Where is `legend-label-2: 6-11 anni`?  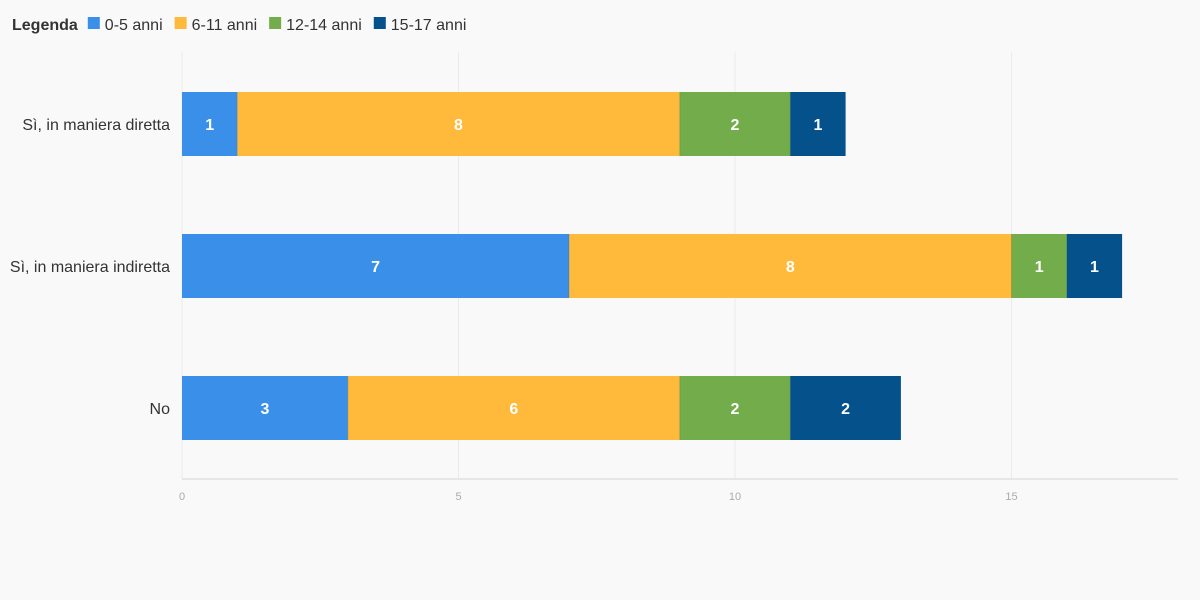
legend-label-2: 6-11 anni is located at coordinates (225, 25).